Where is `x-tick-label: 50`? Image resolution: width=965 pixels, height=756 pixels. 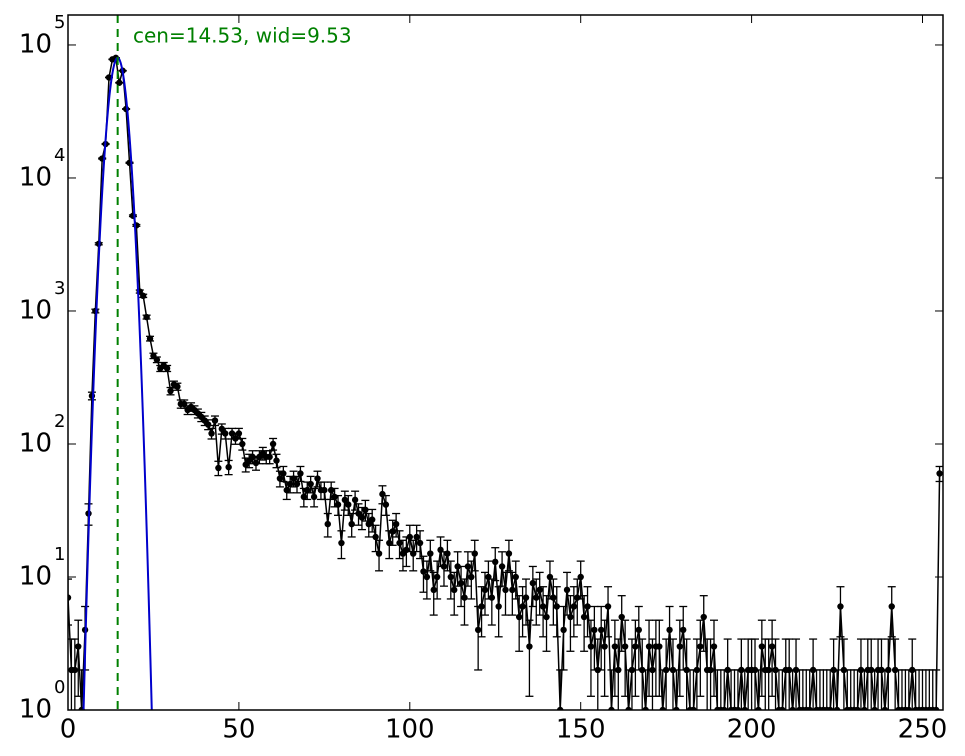 x-tick-label: 50 is located at coordinates (238, 730).